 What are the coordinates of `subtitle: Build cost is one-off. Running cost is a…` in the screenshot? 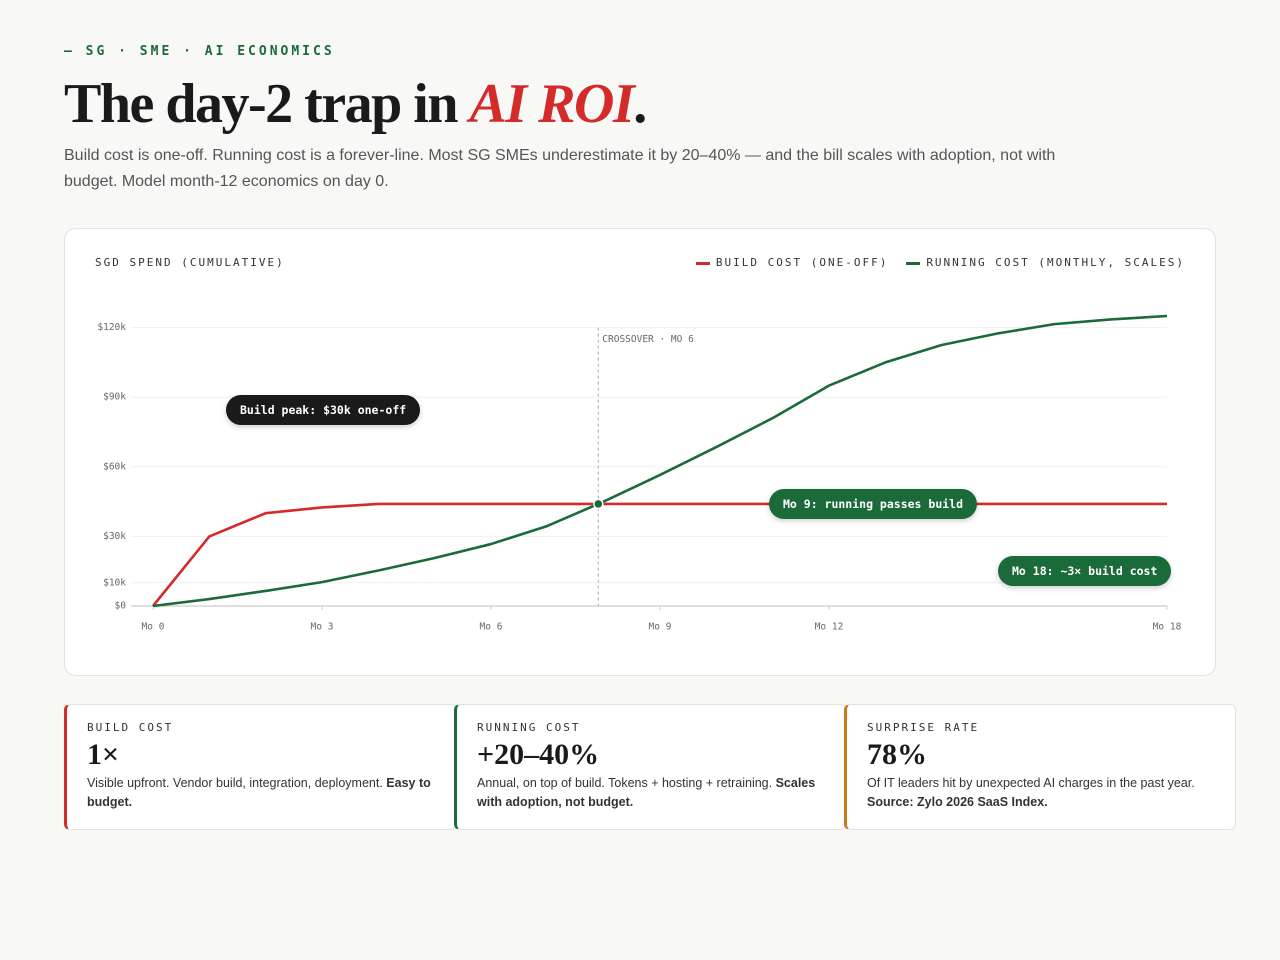 It's located at (560, 168).